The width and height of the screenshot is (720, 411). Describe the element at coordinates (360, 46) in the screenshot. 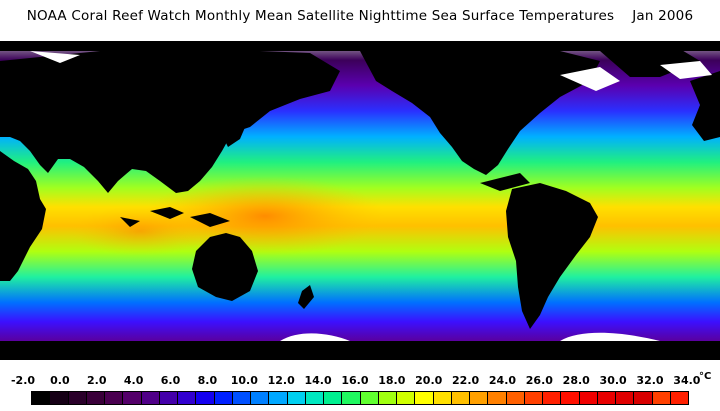

I see `arctic-land` at that location.